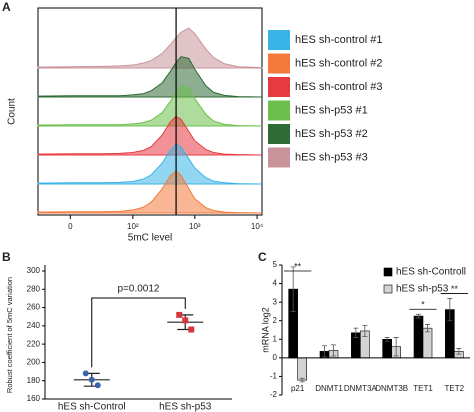 The image size is (474, 412). Describe the element at coordinates (262, 257) in the screenshot. I see `panel-label: C` at that location.